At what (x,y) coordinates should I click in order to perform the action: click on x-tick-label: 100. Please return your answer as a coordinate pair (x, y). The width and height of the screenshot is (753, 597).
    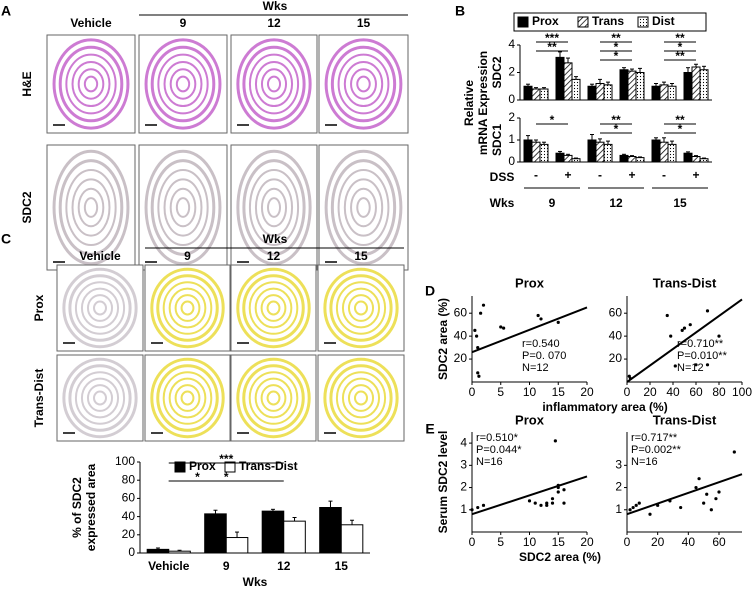
    Looking at the image, I should click on (742, 392).